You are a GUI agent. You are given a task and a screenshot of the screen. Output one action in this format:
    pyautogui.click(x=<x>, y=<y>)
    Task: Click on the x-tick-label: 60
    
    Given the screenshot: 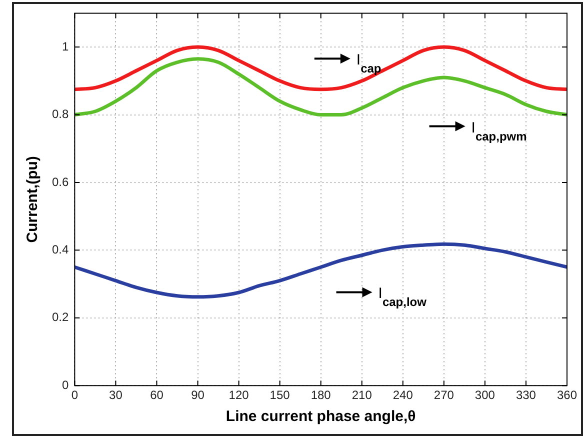 What is the action you would take?
    pyautogui.click(x=157, y=395)
    